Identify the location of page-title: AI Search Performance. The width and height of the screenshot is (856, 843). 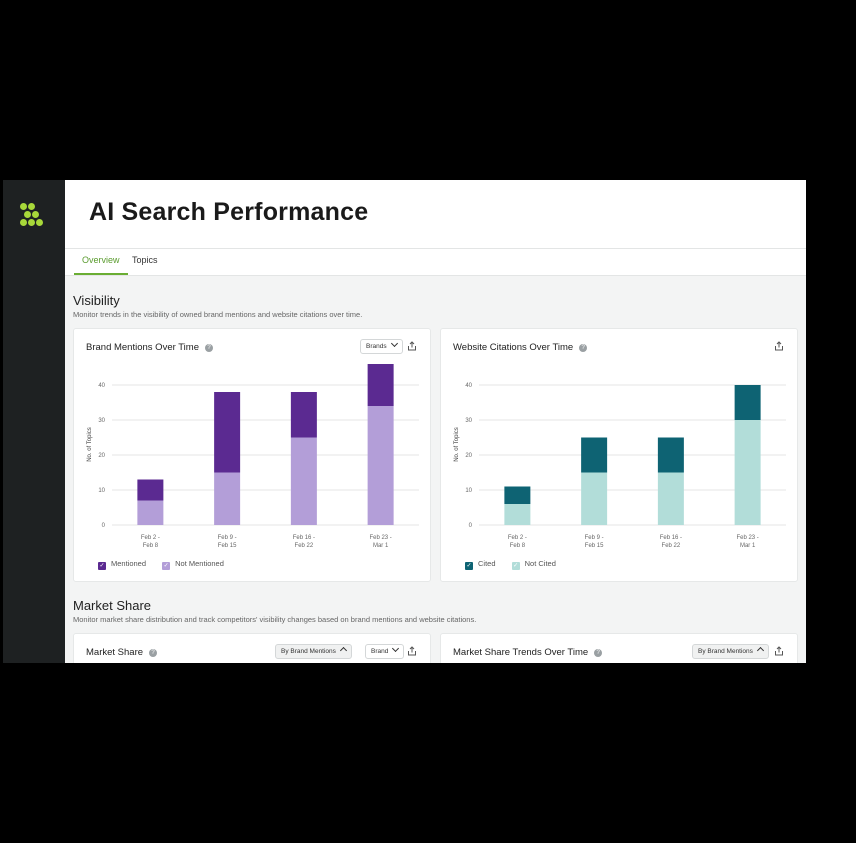
(229, 212).